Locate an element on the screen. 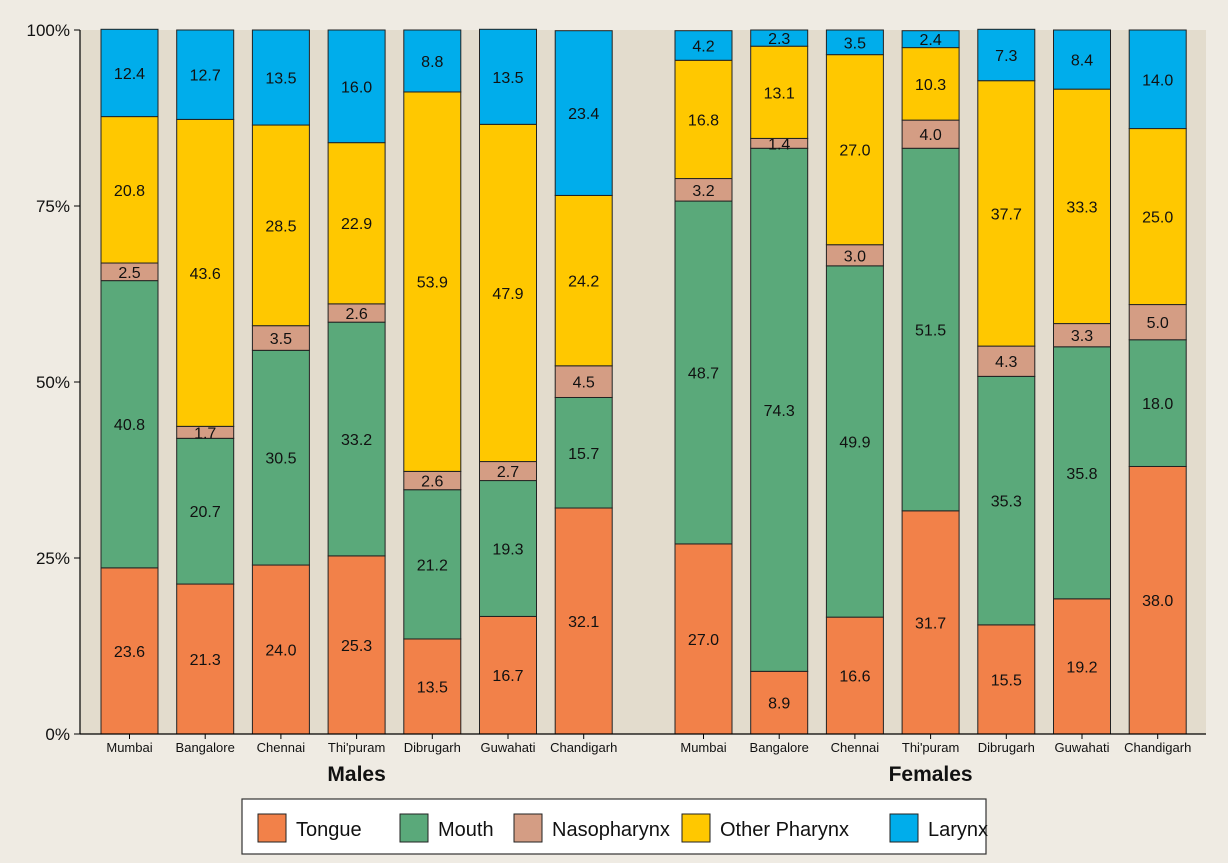 The image size is (1228, 863). data-label: 32.1 is located at coordinates (583, 622).